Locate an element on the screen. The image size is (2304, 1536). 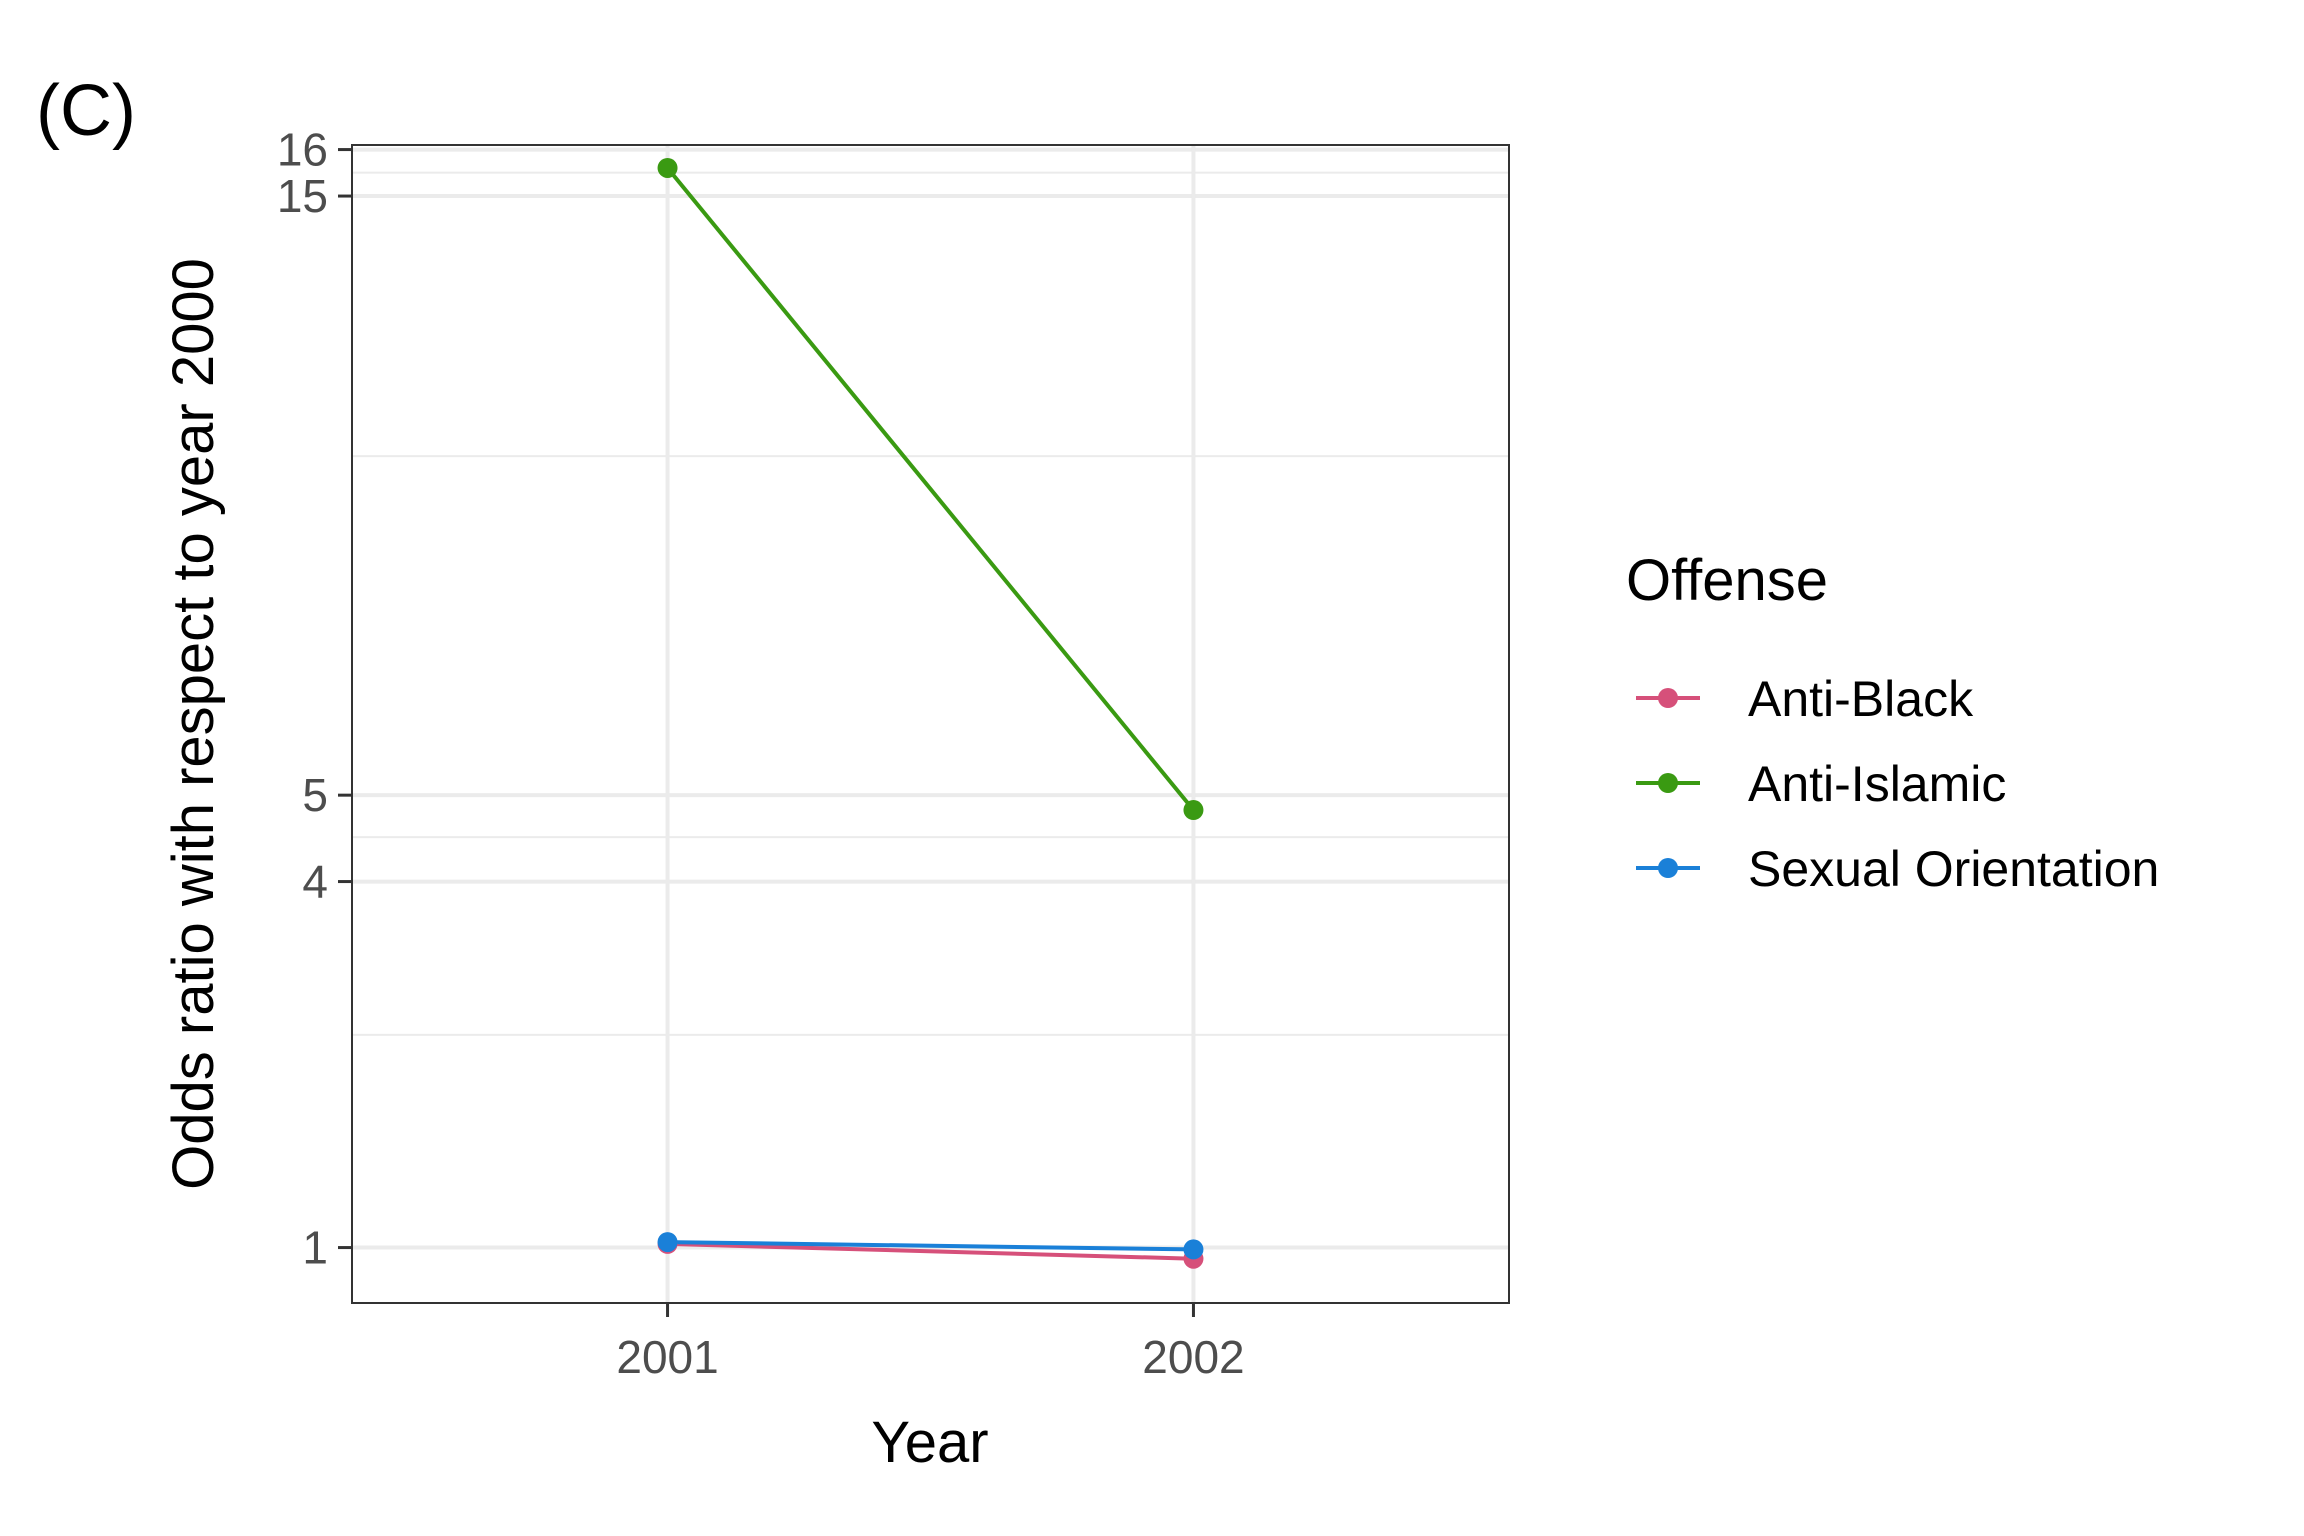
y-tick-label: 1 is located at coordinates (315, 1248).